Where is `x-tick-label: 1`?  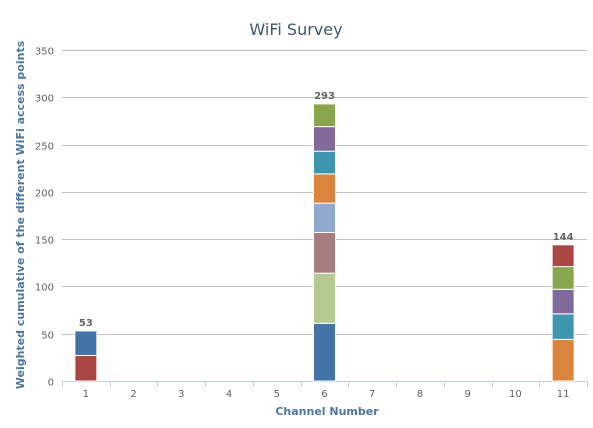
x-tick-label: 1 is located at coordinates (86, 394).